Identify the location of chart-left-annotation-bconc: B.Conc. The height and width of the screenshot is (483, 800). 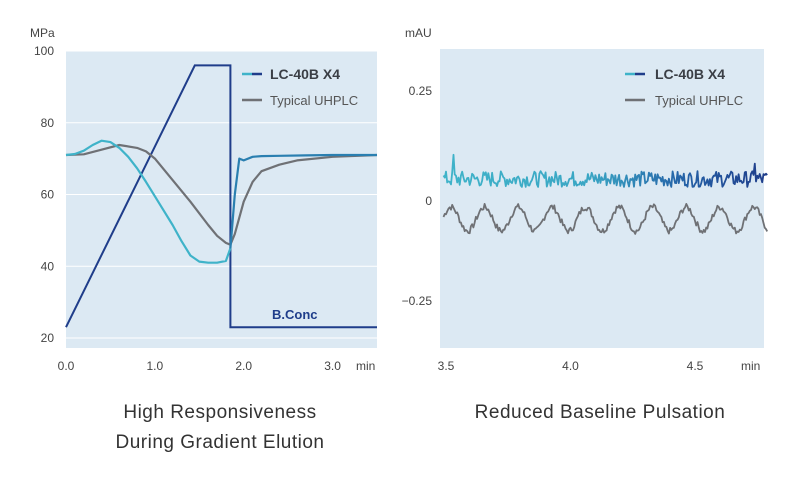
(295, 314).